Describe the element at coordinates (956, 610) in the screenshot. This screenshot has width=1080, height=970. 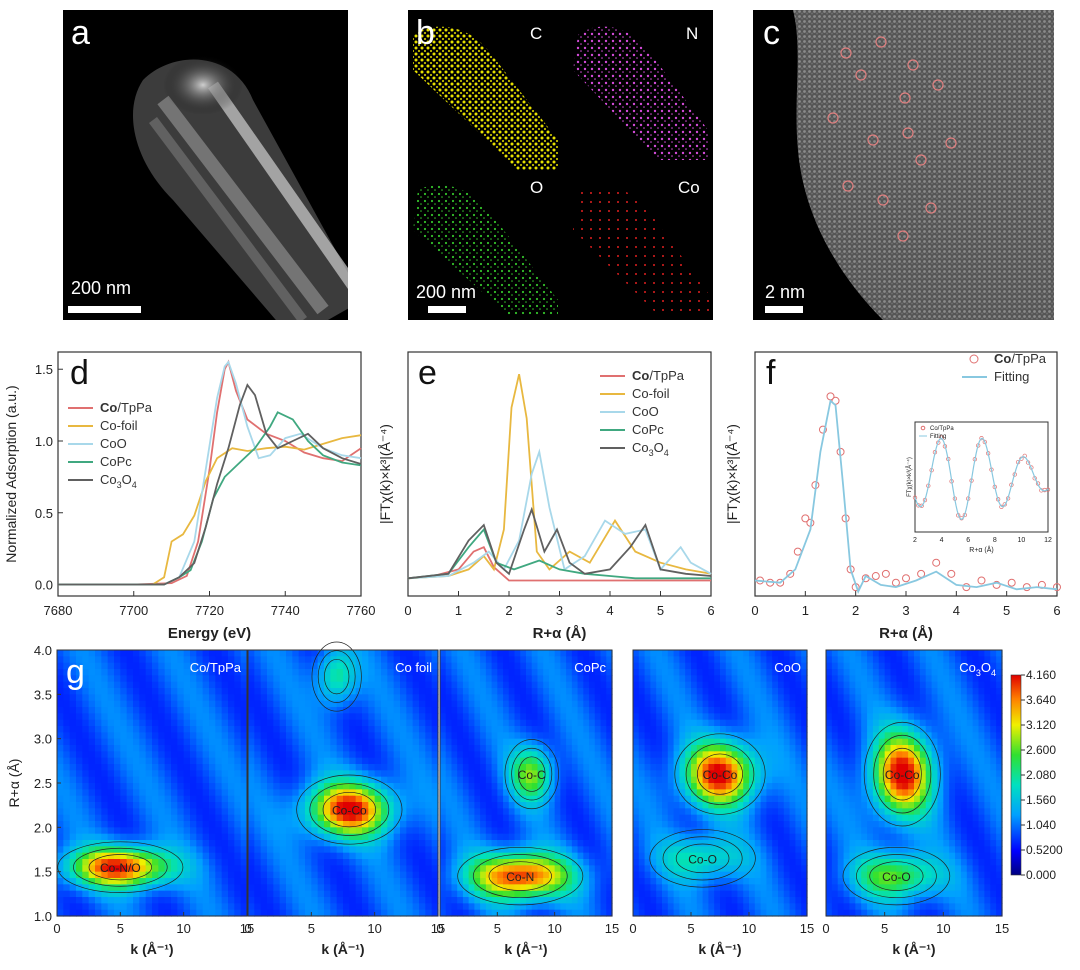
I see `x-tick-label: 4` at that location.